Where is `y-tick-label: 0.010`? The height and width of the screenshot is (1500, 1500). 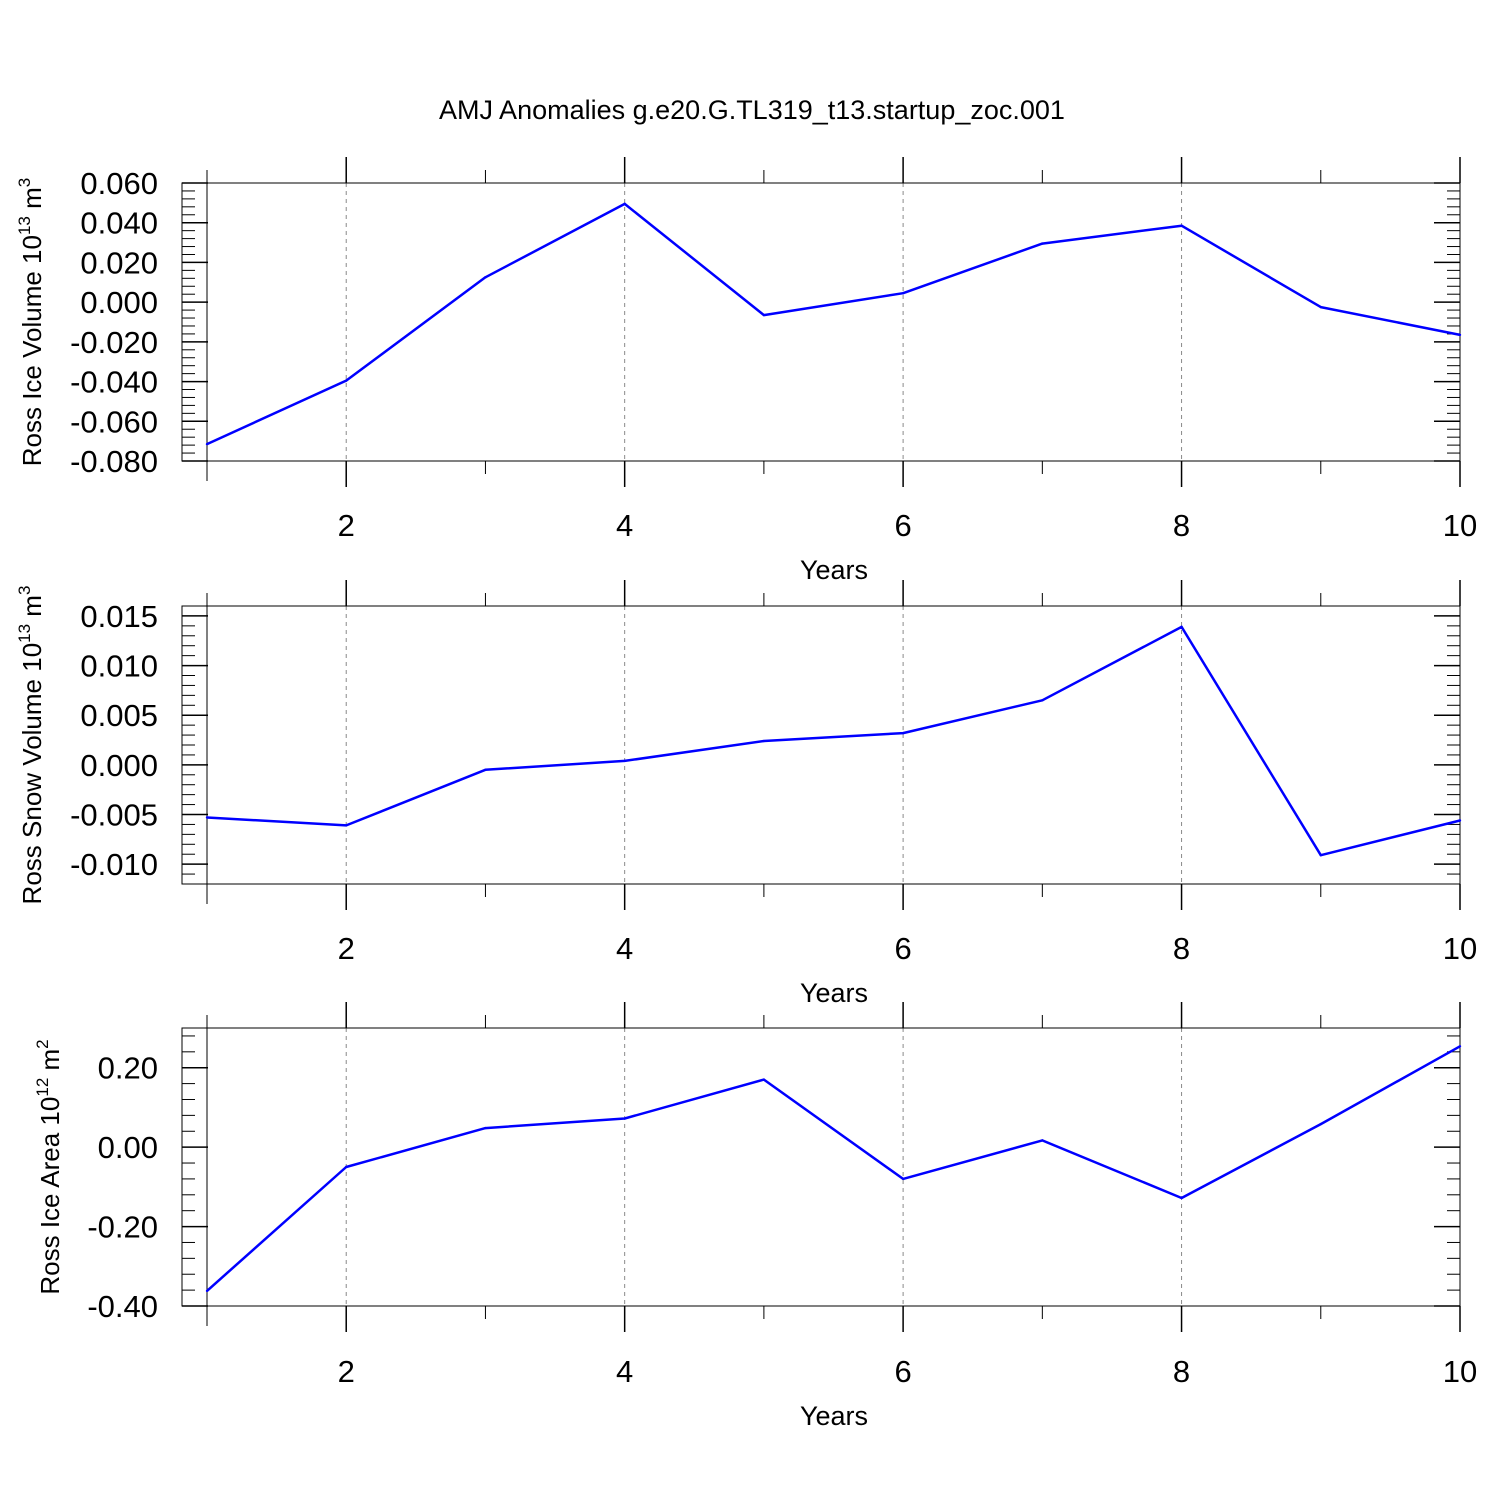
y-tick-label: 0.010 is located at coordinates (119, 666).